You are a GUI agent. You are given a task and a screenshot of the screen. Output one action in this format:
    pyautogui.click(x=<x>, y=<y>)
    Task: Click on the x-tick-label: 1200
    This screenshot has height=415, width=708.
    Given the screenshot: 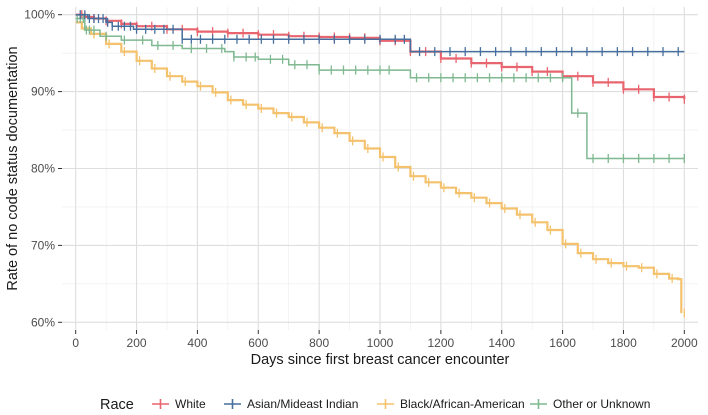 What is the action you would take?
    pyautogui.click(x=441, y=343)
    